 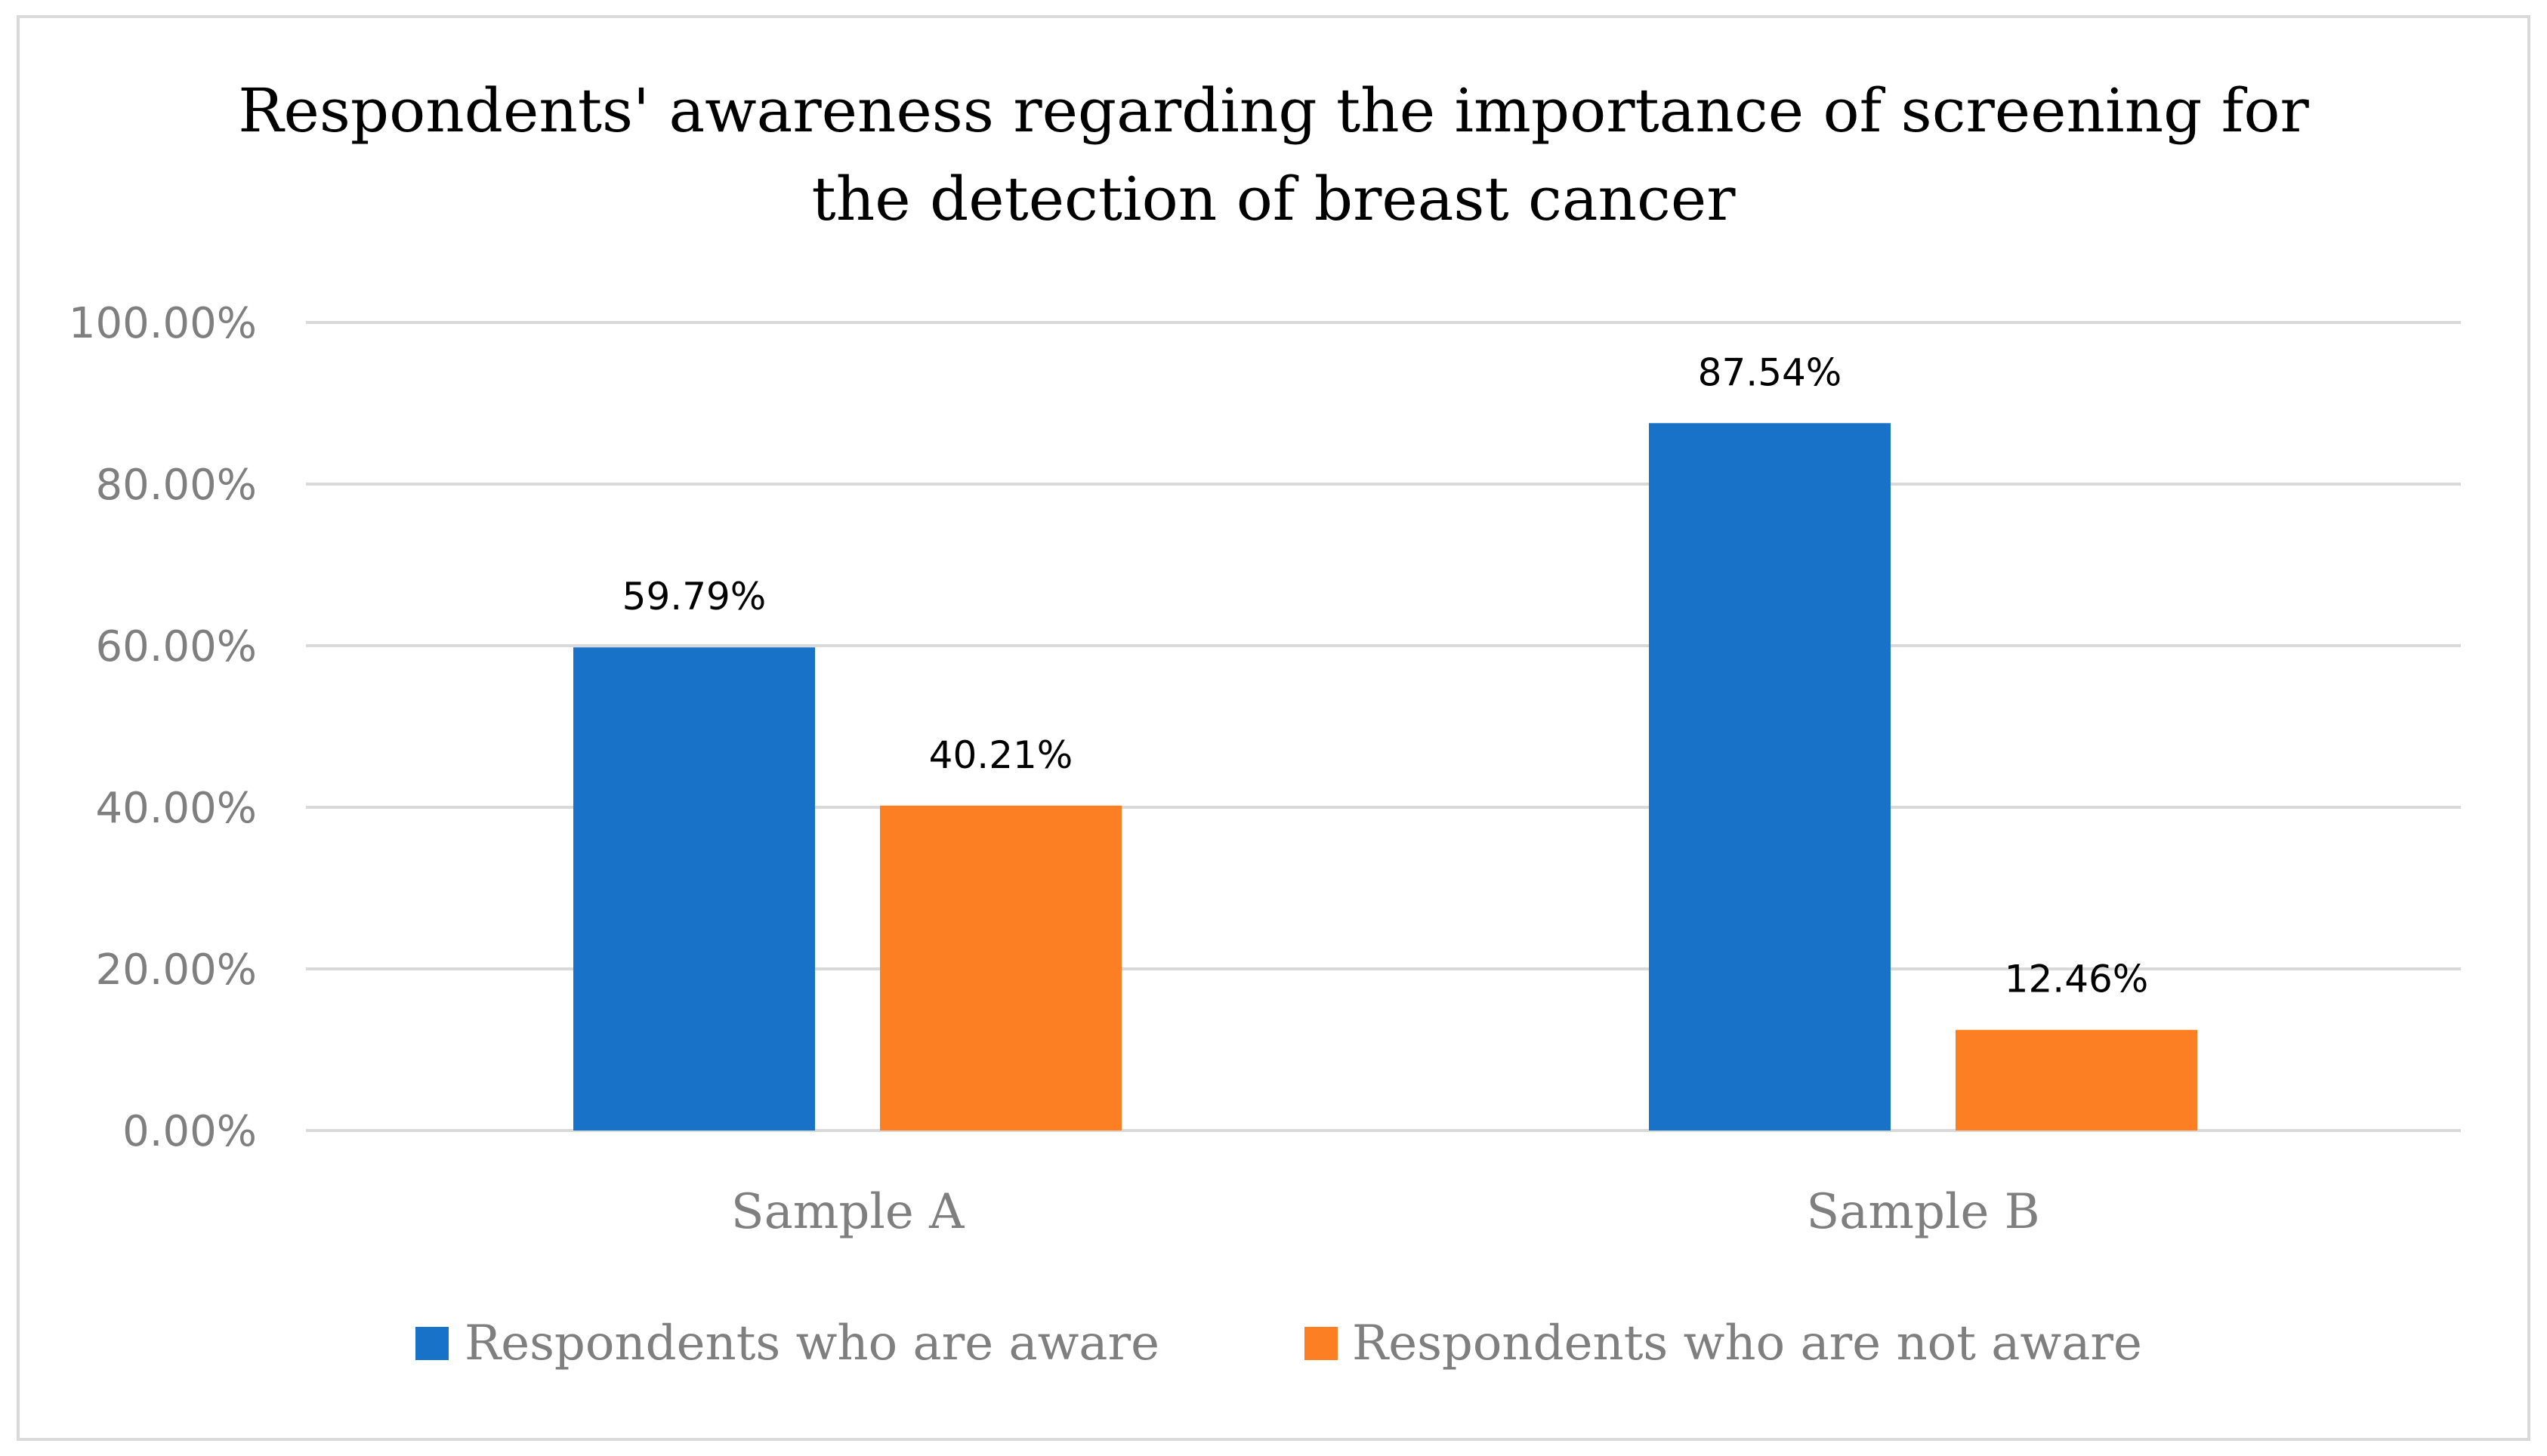 I want to click on legend-item-aware: Respondents who are aware, so click(x=787, y=1343).